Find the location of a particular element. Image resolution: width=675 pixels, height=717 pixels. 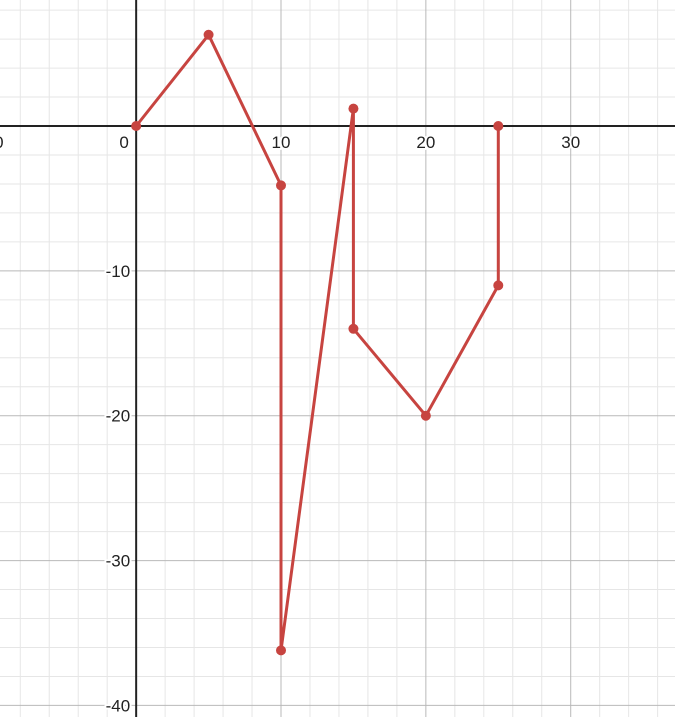

y-tick-label: -10 is located at coordinates (118, 271).